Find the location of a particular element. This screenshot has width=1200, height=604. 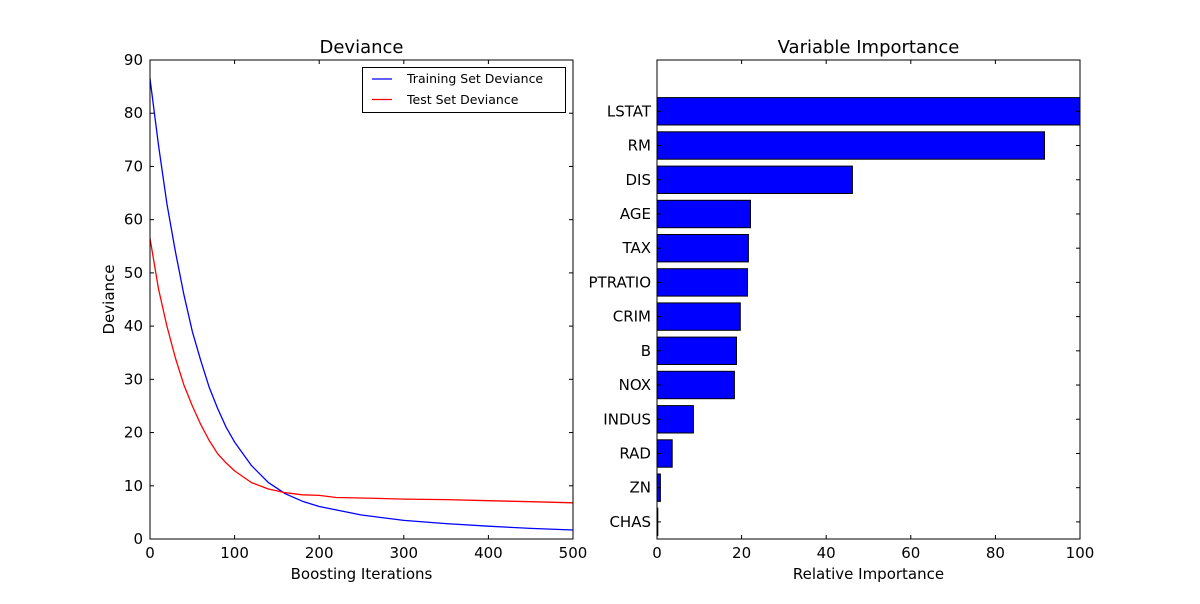

bar-indus is located at coordinates (675, 419).